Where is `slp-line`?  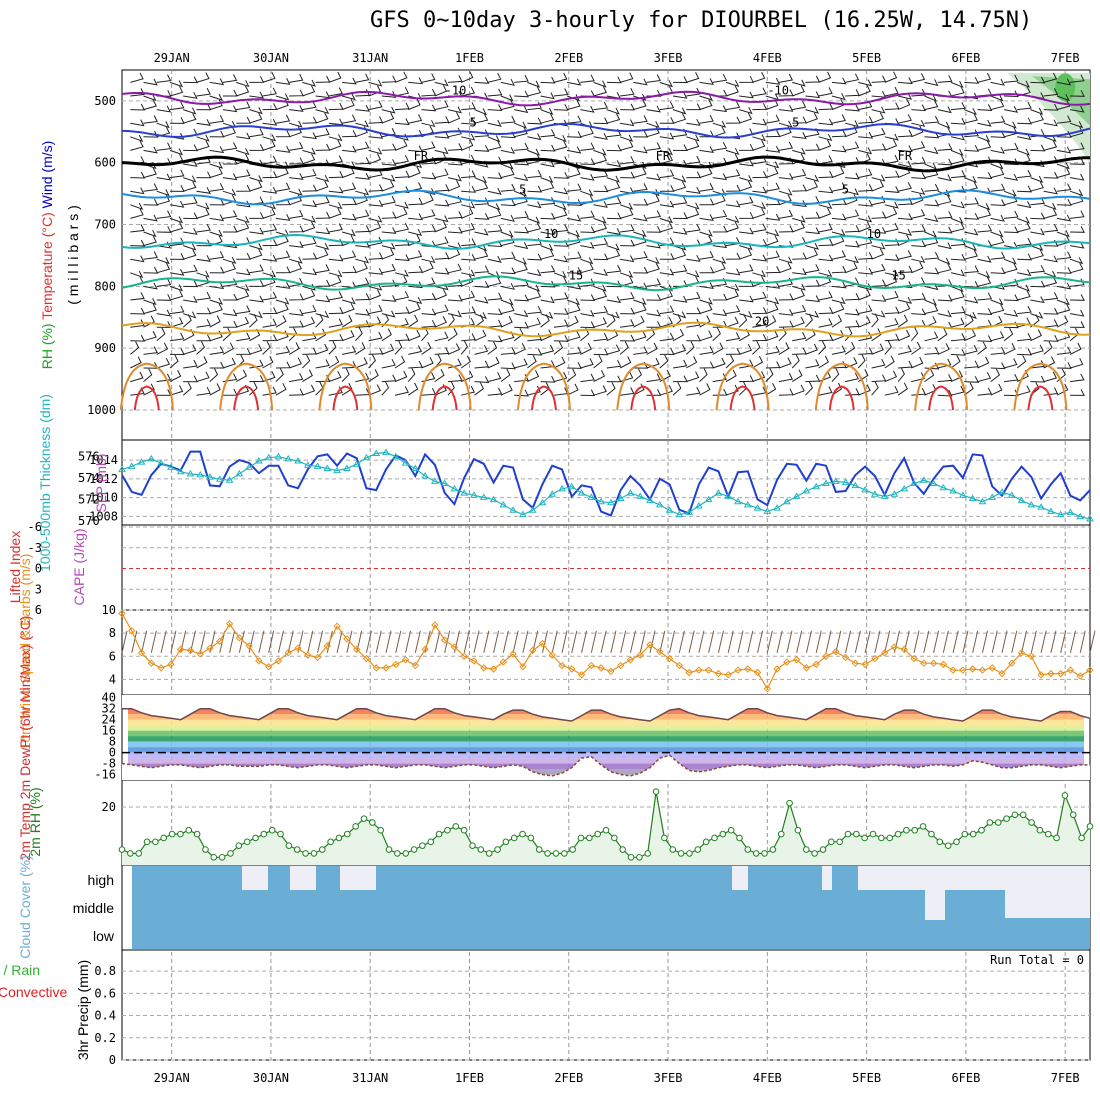
slp-line is located at coordinates (606, 483).